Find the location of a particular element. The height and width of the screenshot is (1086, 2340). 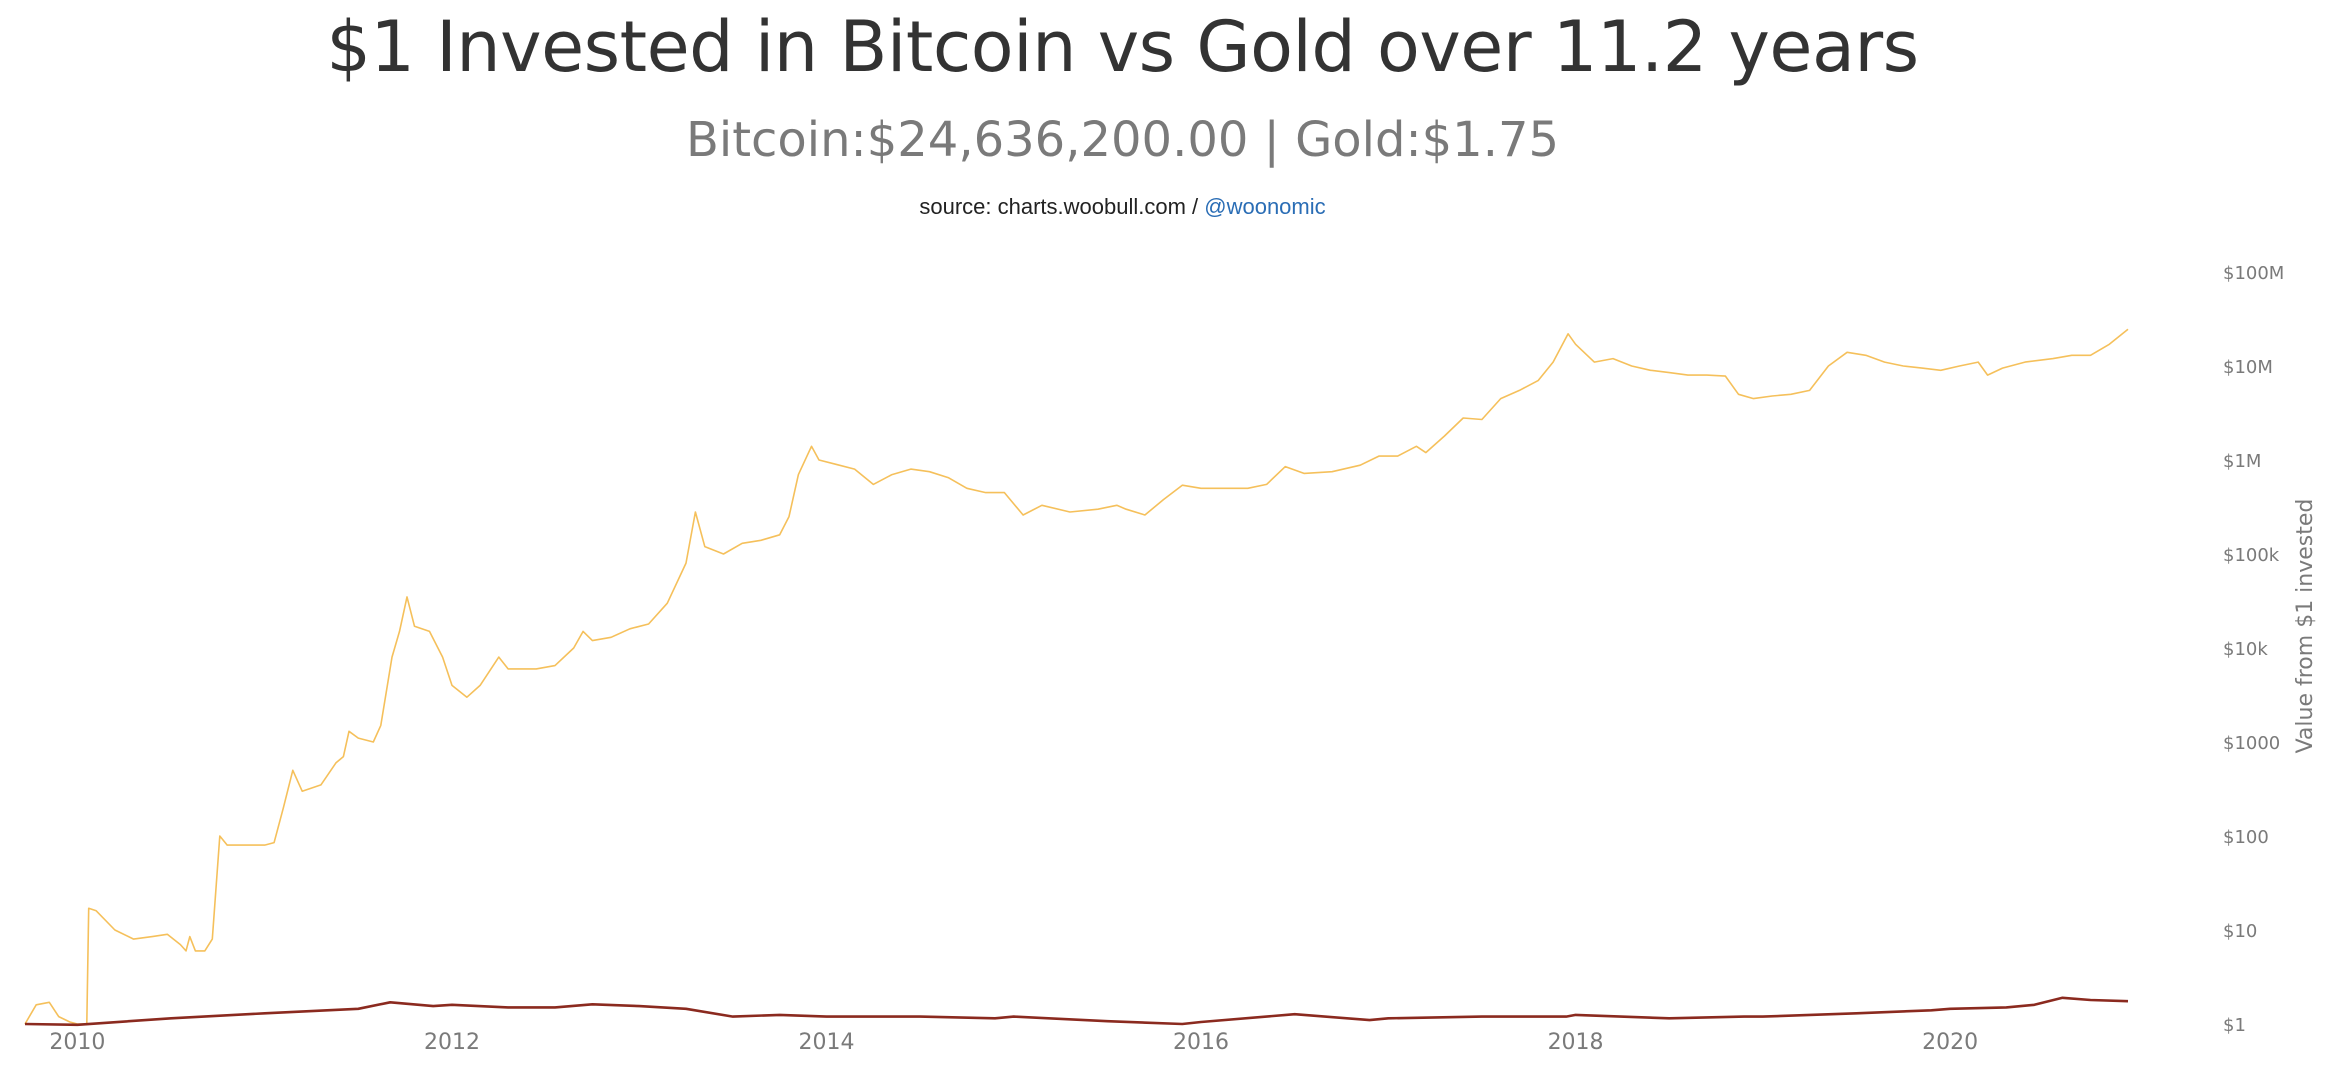

y-tick-label: $10M is located at coordinates (2248, 367).